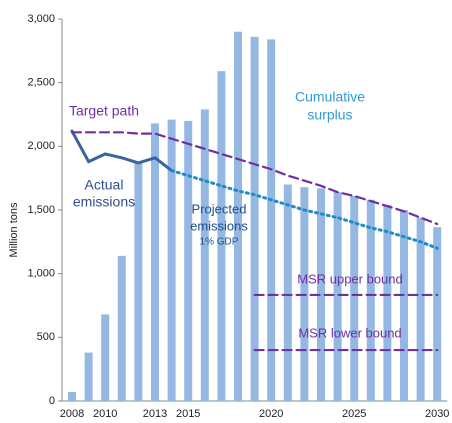  Describe the element at coordinates (329, 115) in the screenshot. I see `annotation: surplus` at that location.